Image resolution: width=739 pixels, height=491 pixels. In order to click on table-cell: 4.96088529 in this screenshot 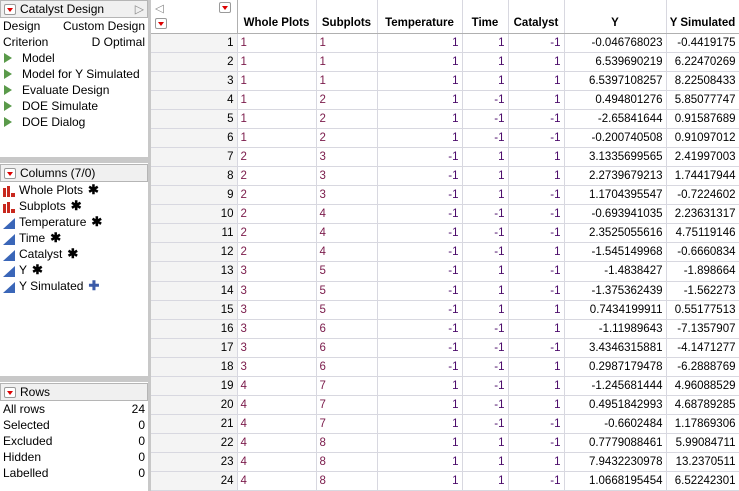, I will do `click(702, 386)`.